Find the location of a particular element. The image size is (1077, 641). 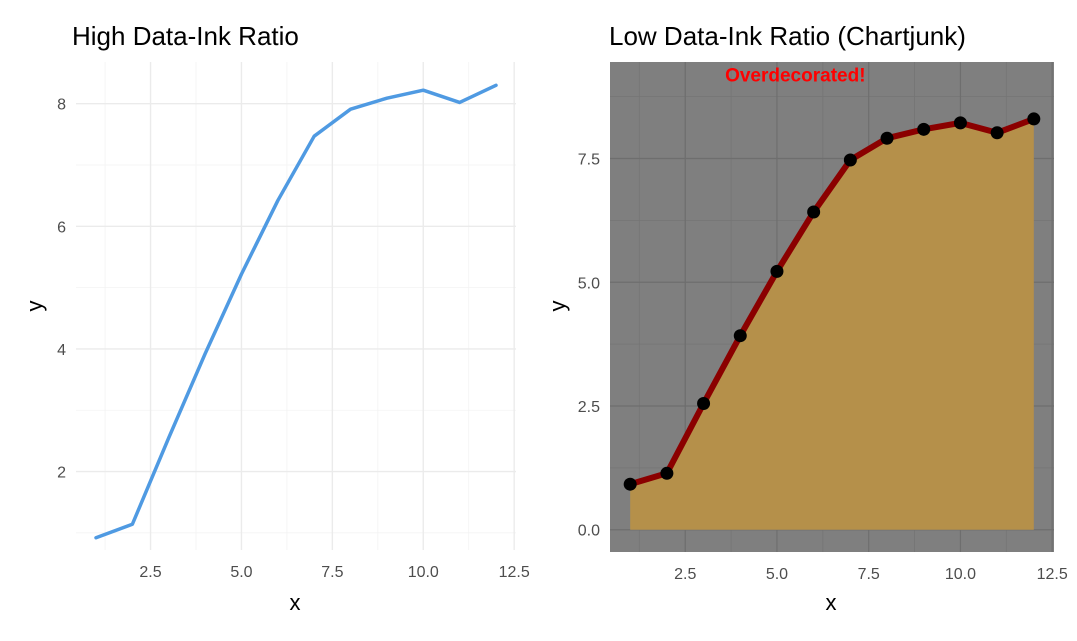

left-x-axis-label: x is located at coordinates (295, 602).